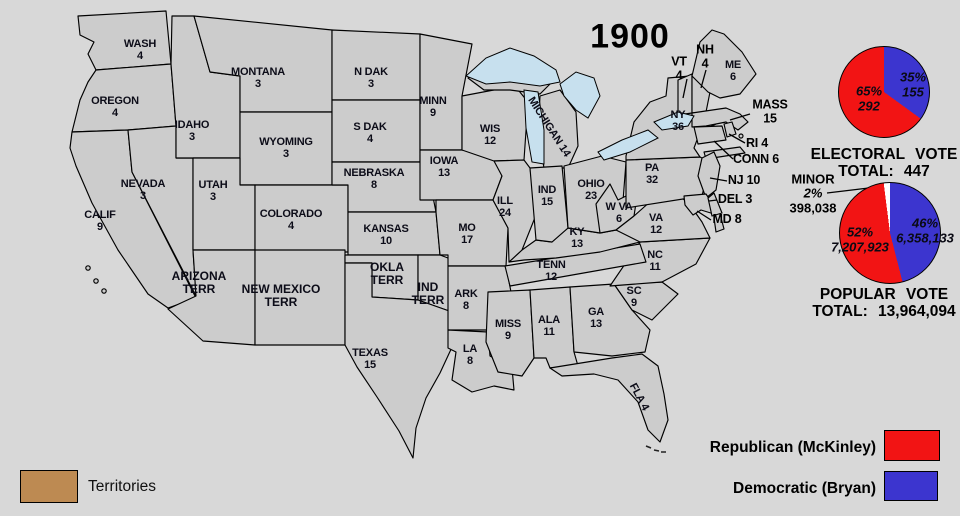  Describe the element at coordinates (813, 179) in the screenshot. I see `minor-label: MINOR` at that location.